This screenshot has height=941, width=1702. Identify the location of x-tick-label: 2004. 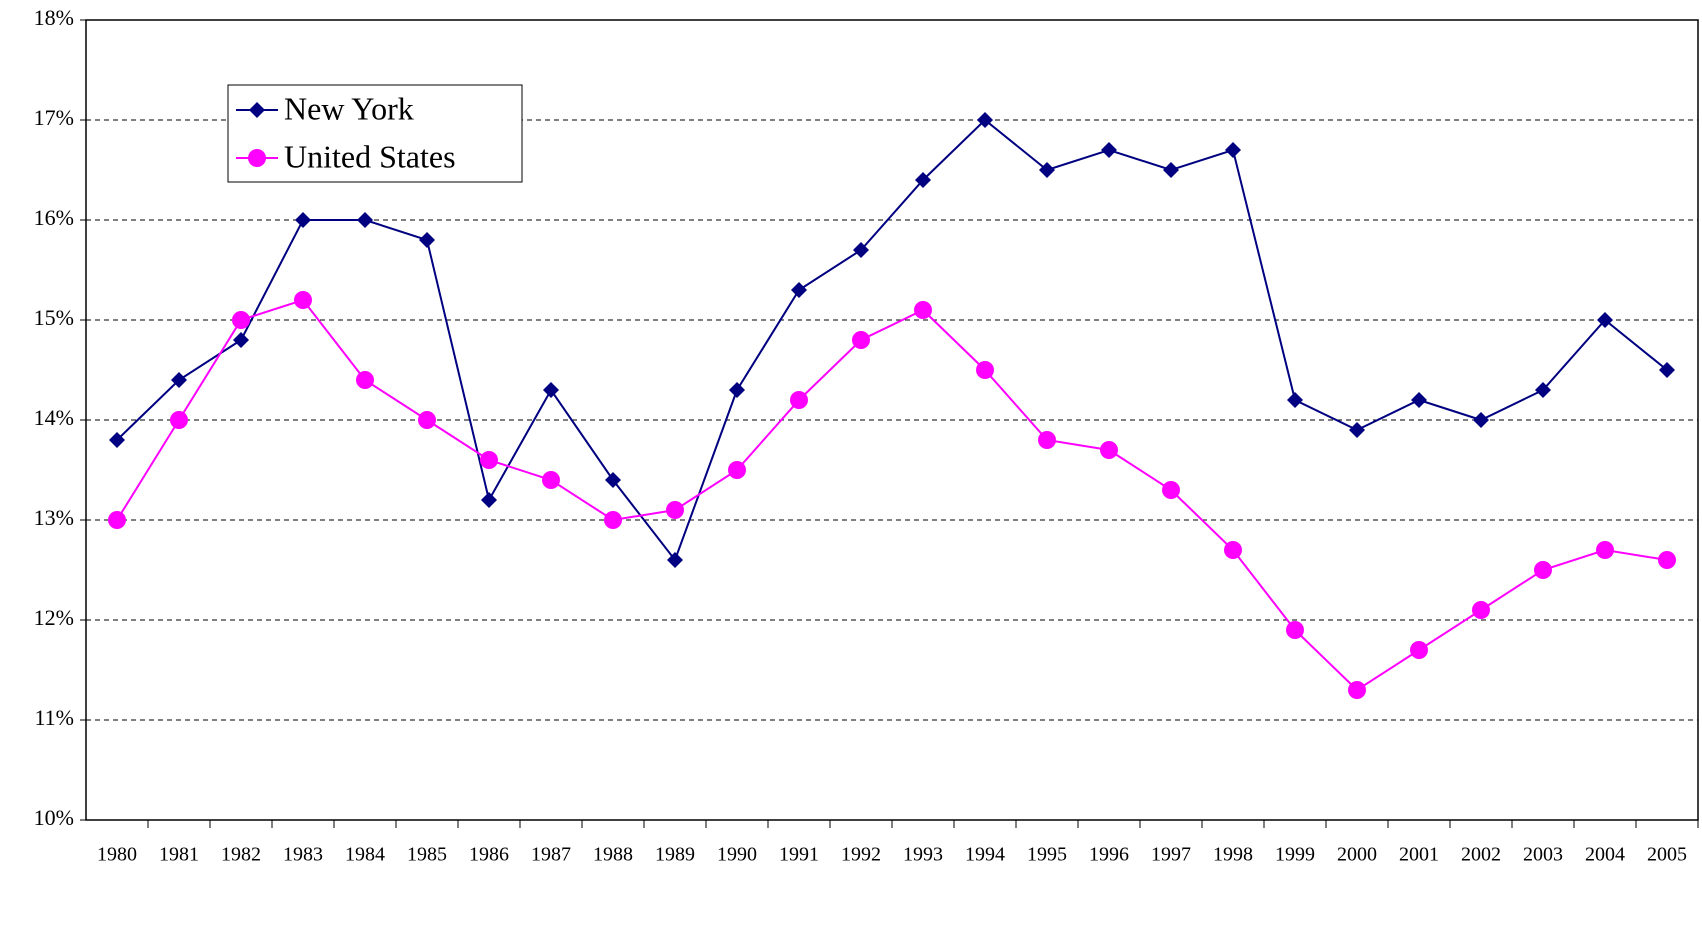
(1605, 855).